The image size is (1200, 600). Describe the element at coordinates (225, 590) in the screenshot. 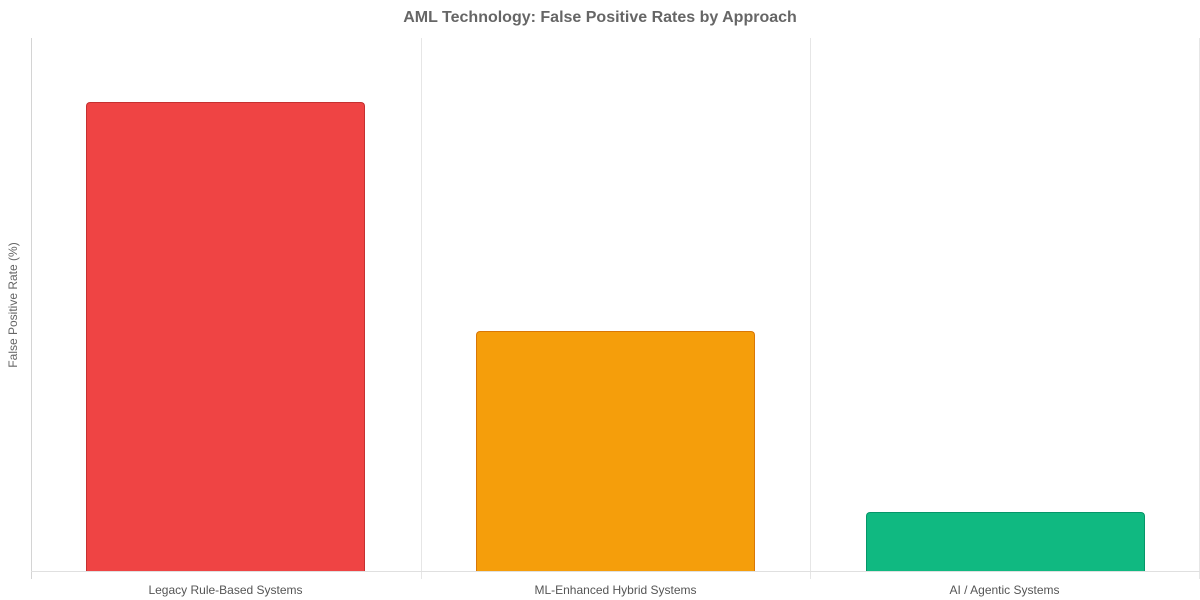

I see `x-tick-label: Legacy Rule-Based Systems` at that location.